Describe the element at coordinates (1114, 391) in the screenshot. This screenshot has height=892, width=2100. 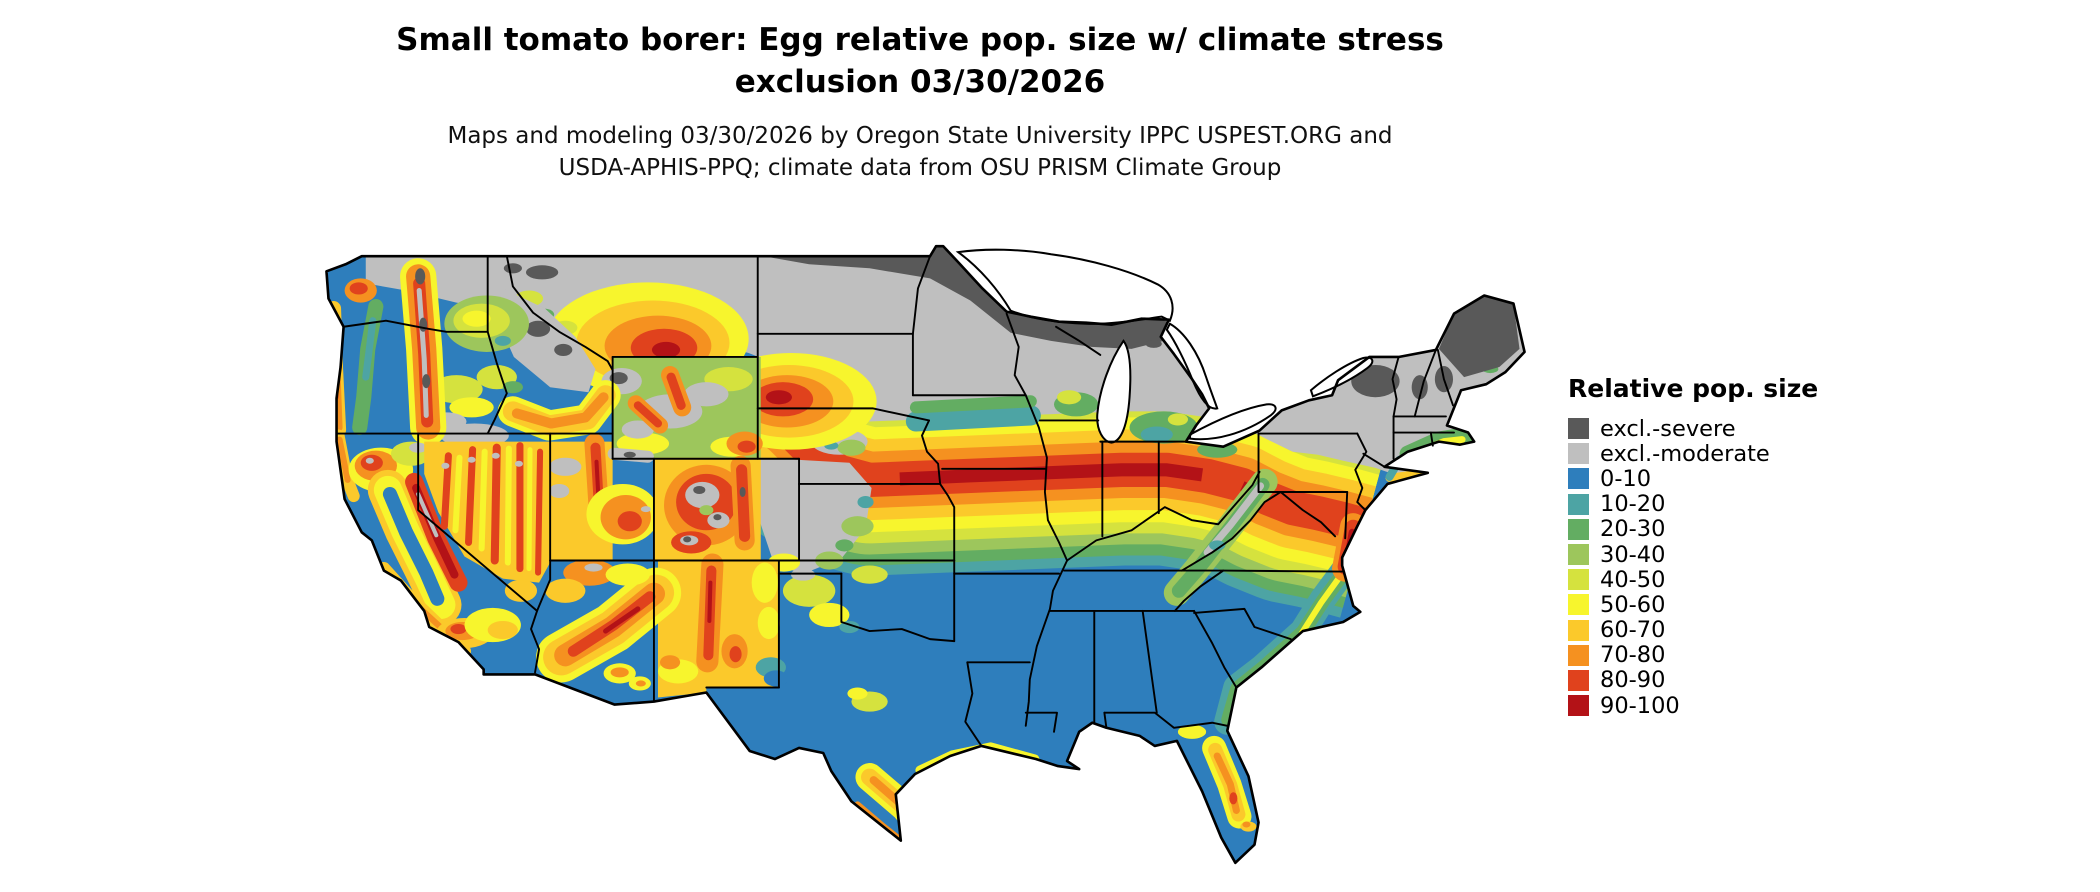
I see `lake-michigan` at that location.